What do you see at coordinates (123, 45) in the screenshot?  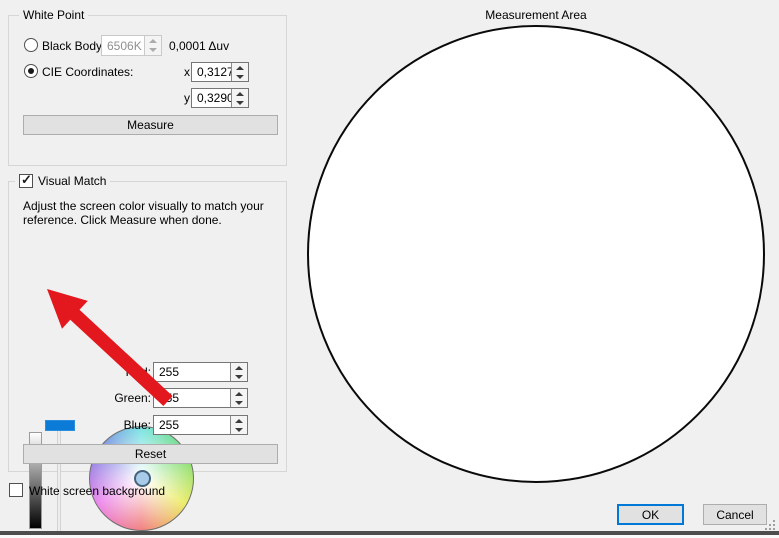 I see `black-body-temp-input` at bounding box center [123, 45].